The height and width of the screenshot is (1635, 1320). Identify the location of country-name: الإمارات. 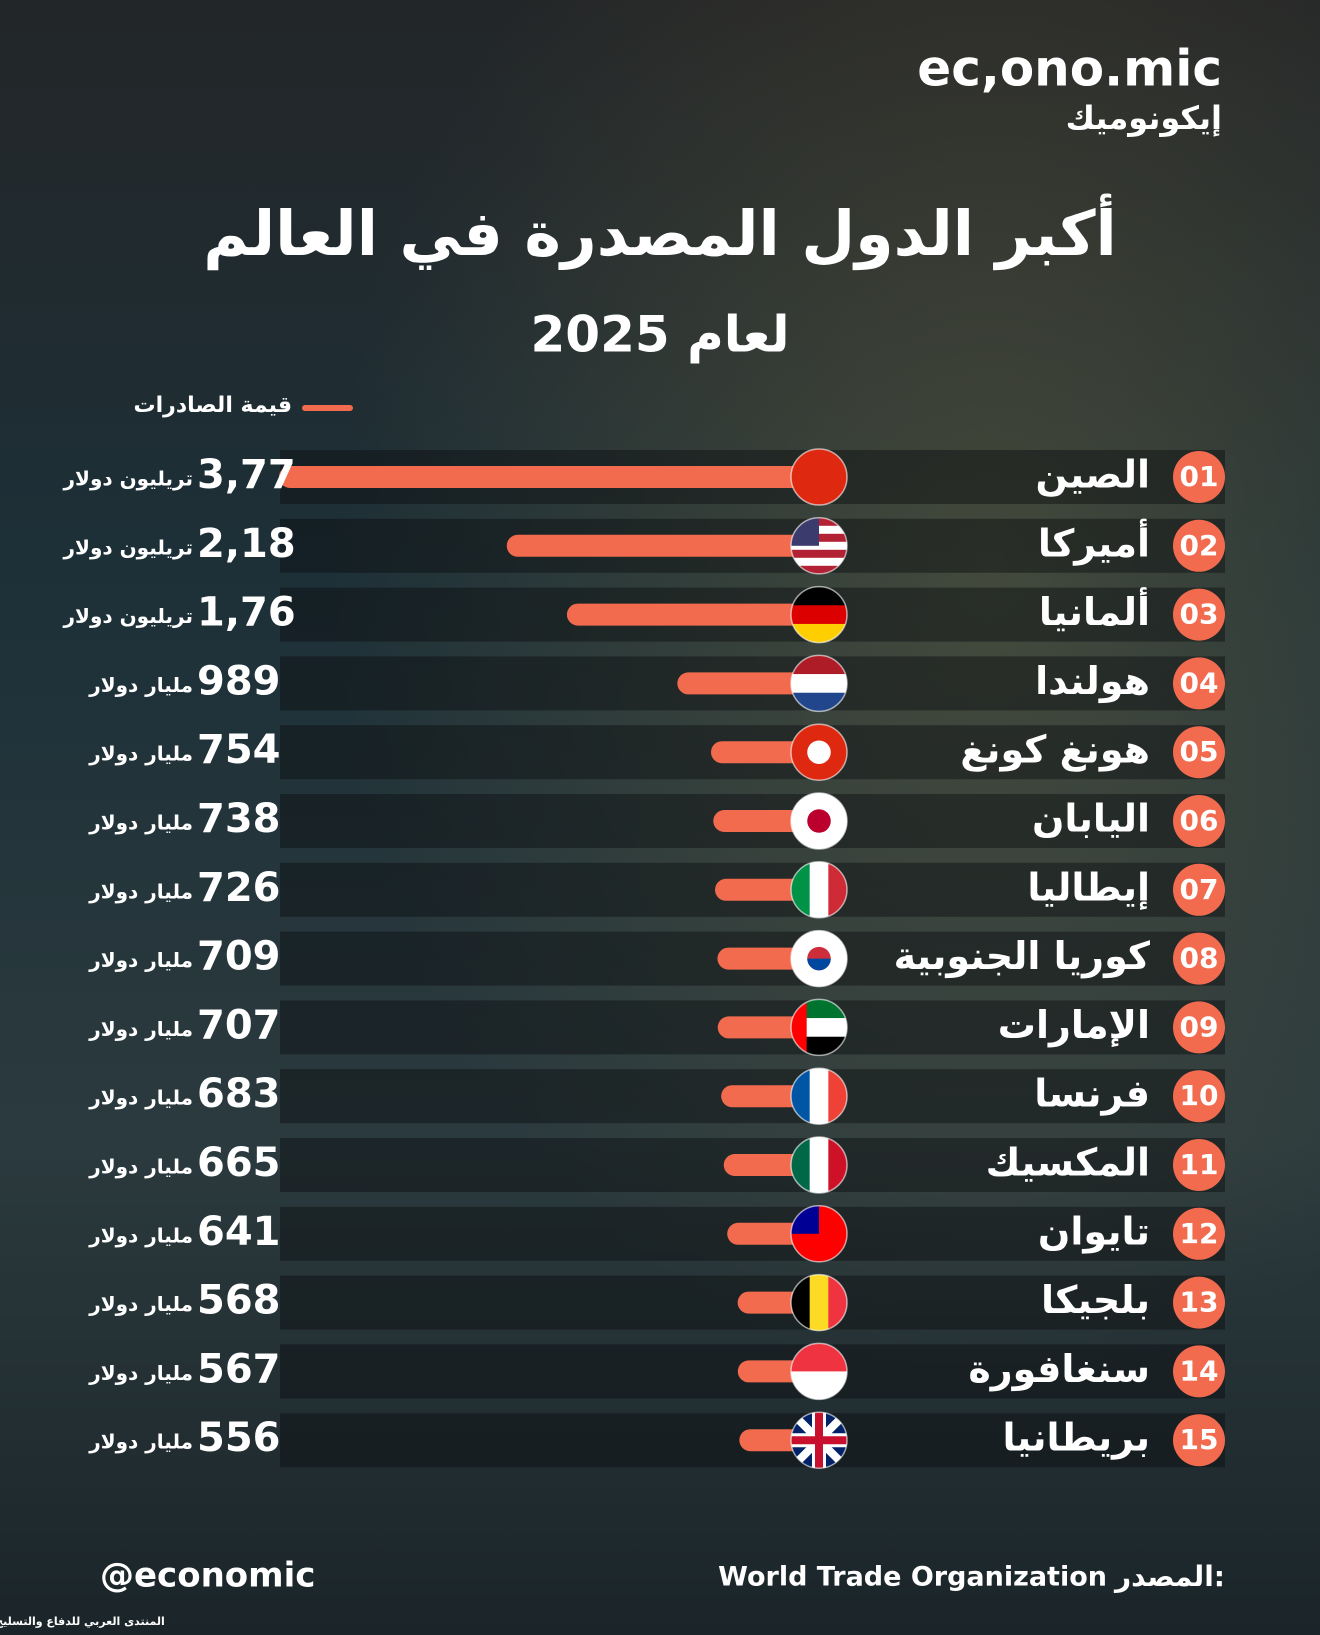
(1074, 1025).